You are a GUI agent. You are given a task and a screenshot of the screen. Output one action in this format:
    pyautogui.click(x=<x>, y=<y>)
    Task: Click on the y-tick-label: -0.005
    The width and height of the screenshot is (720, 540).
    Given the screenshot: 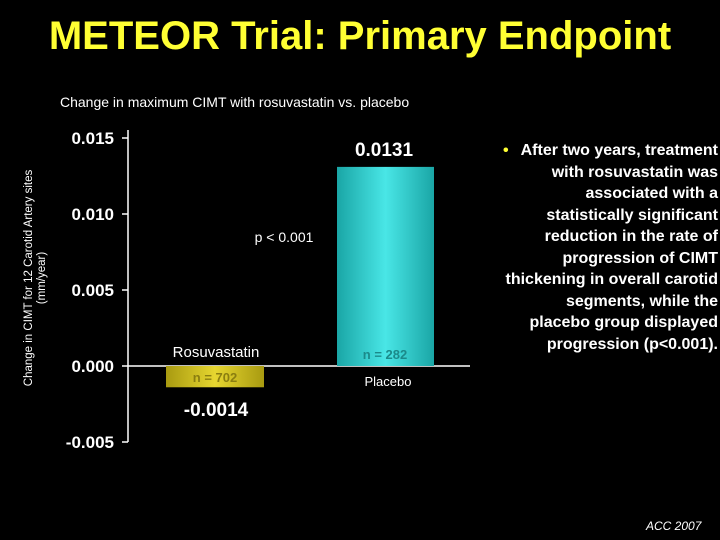 What is the action you would take?
    pyautogui.click(x=90, y=442)
    